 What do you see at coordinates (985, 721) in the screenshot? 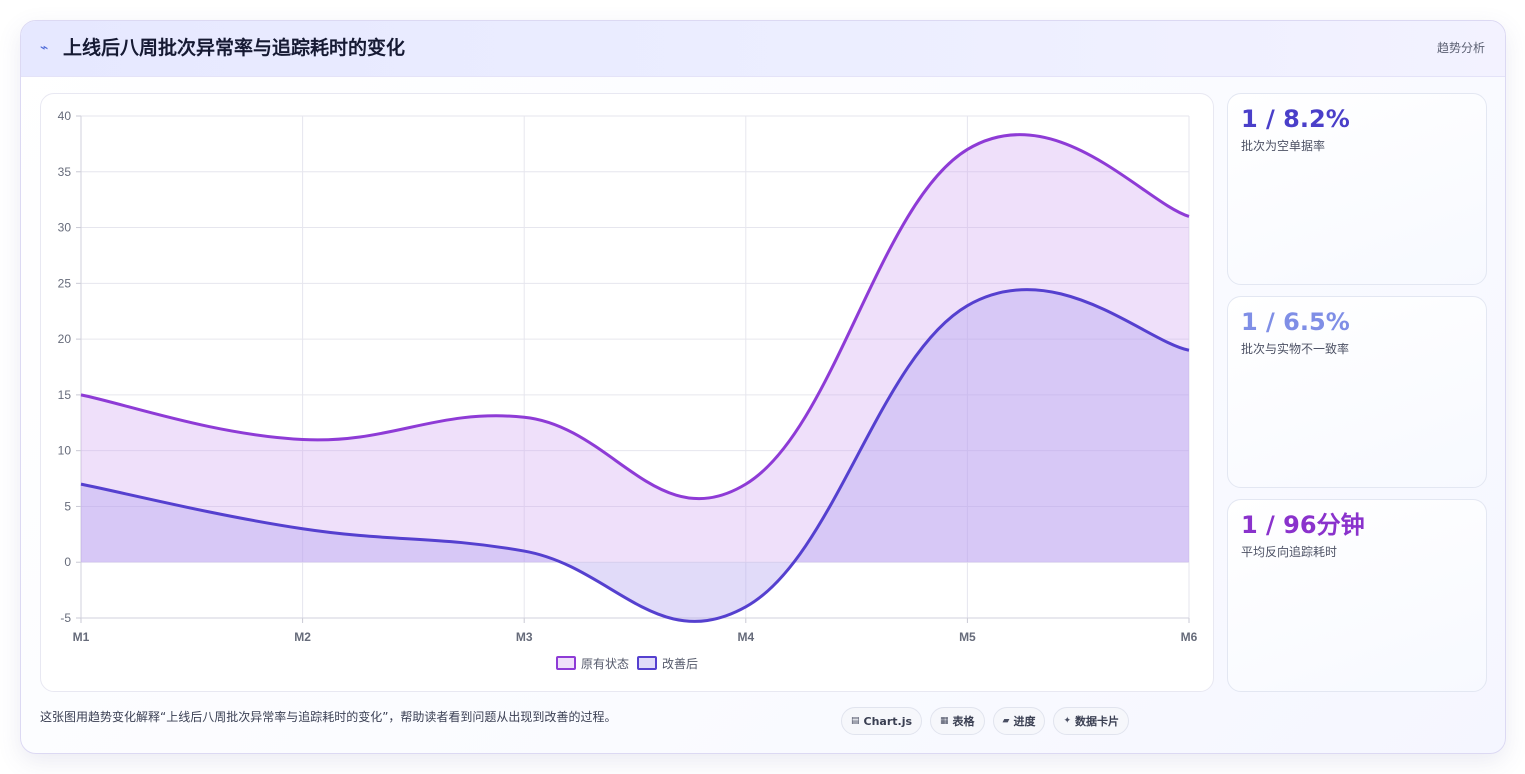
I see `tech-chips: ▤ Chart.js ▦ 表格 ▰ 进度 ✦ 数据卡片` at bounding box center [985, 721].